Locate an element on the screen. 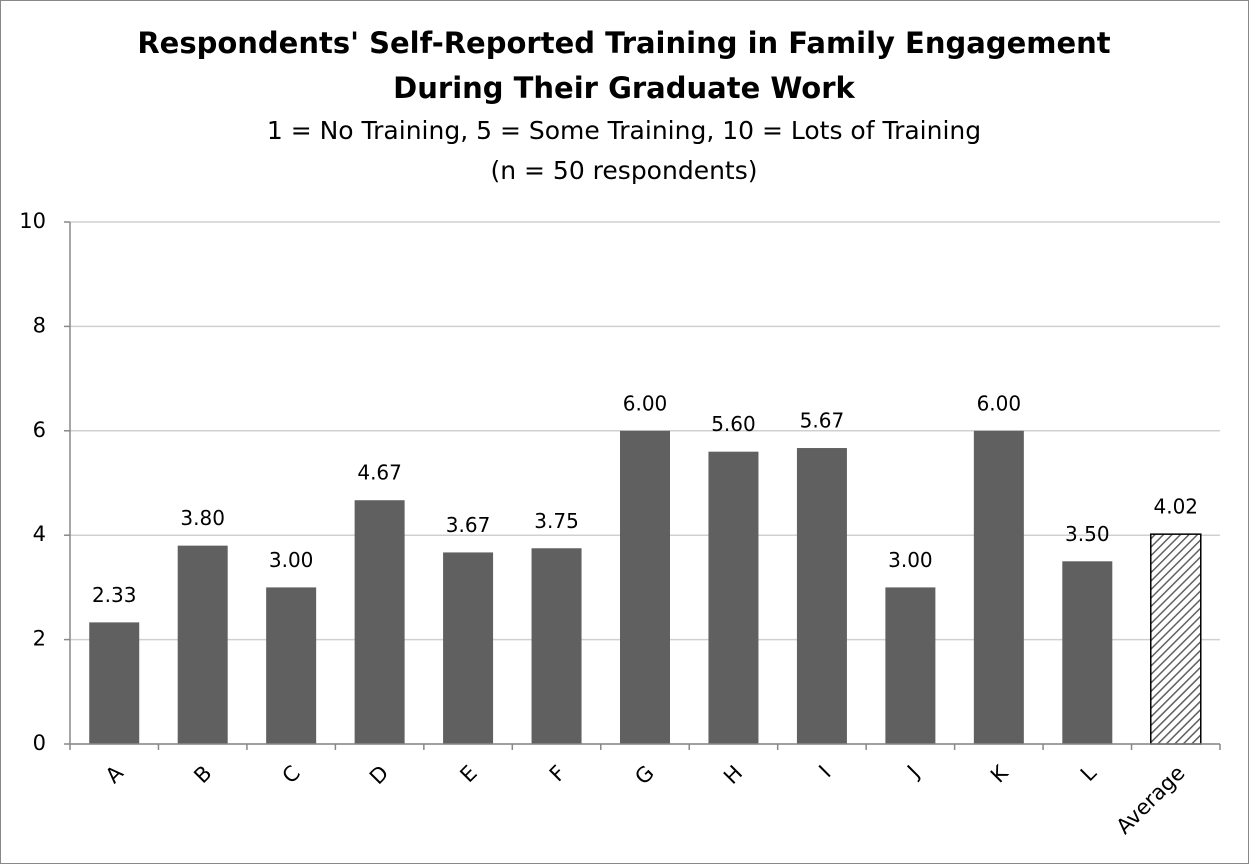 This screenshot has width=1249, height=864. y-tick-label: 4 is located at coordinates (39, 534).